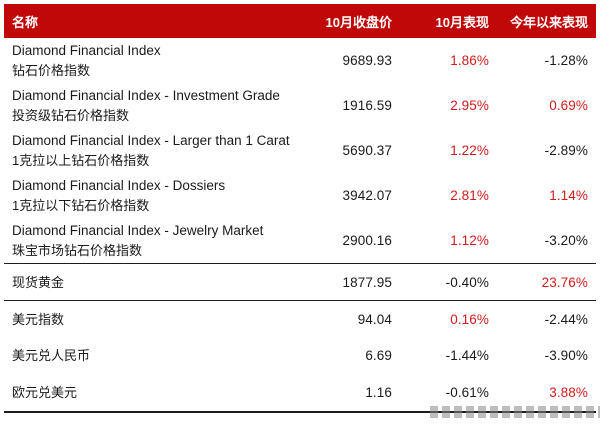 The width and height of the screenshot is (600, 444). I want to click on row-name-en: 现货黄金, so click(38, 282).